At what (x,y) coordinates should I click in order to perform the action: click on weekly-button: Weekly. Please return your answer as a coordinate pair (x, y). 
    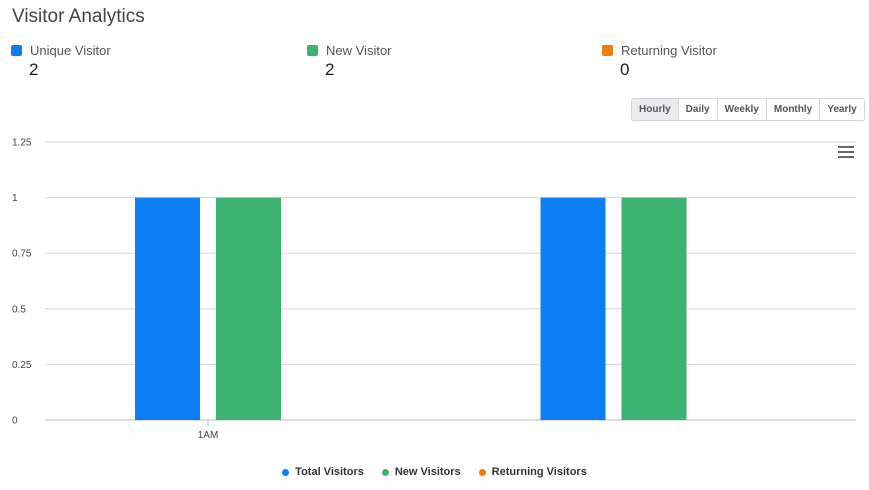
    Looking at the image, I should click on (742, 109).